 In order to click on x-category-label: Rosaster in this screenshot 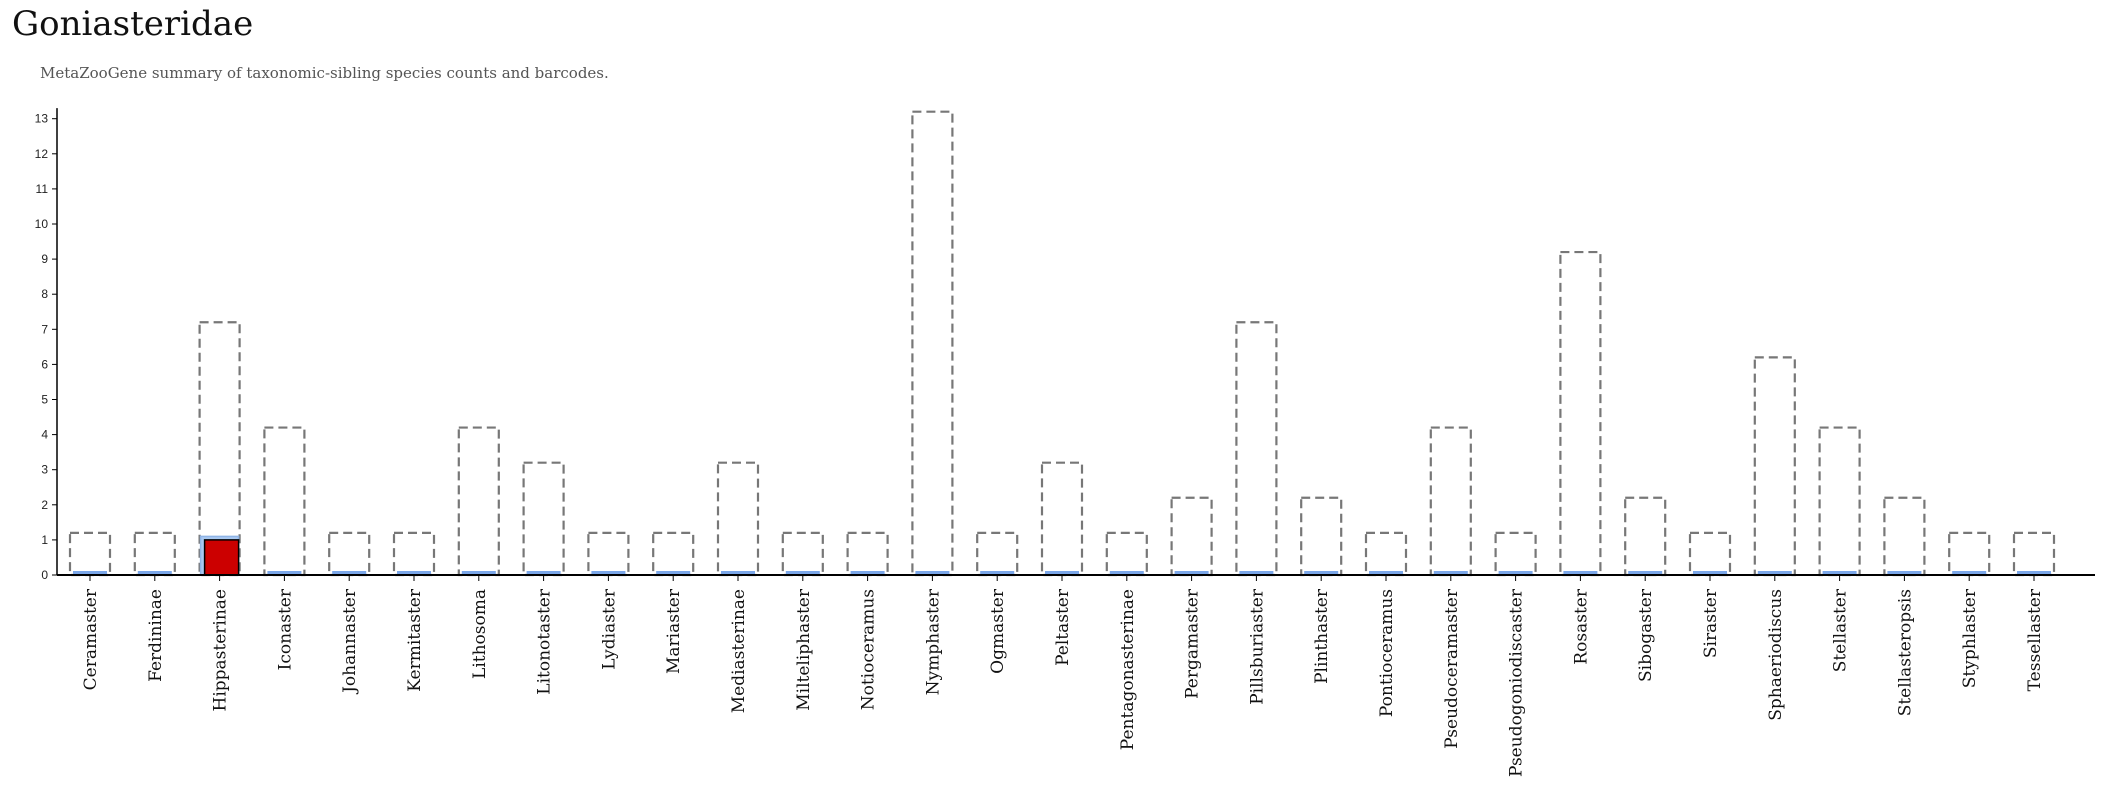, I will do `click(1581, 626)`.